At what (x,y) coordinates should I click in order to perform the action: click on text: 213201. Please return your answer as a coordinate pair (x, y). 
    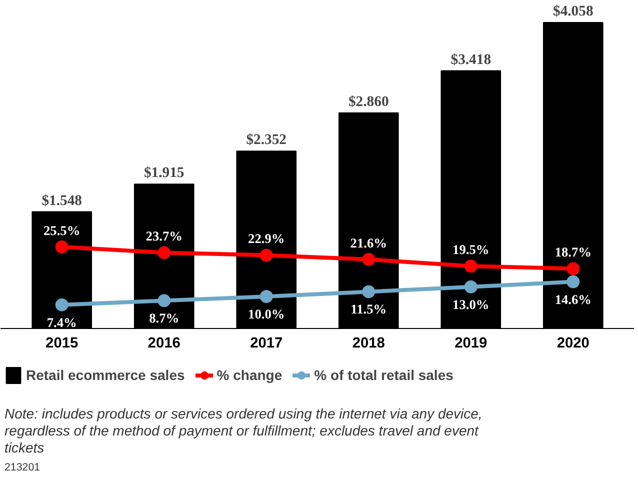
    Looking at the image, I should click on (22, 468).